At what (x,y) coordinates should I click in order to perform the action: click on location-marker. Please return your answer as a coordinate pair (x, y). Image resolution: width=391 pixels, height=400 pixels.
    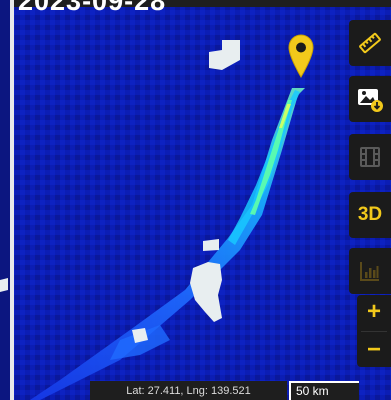
    Looking at the image, I should click on (301, 56).